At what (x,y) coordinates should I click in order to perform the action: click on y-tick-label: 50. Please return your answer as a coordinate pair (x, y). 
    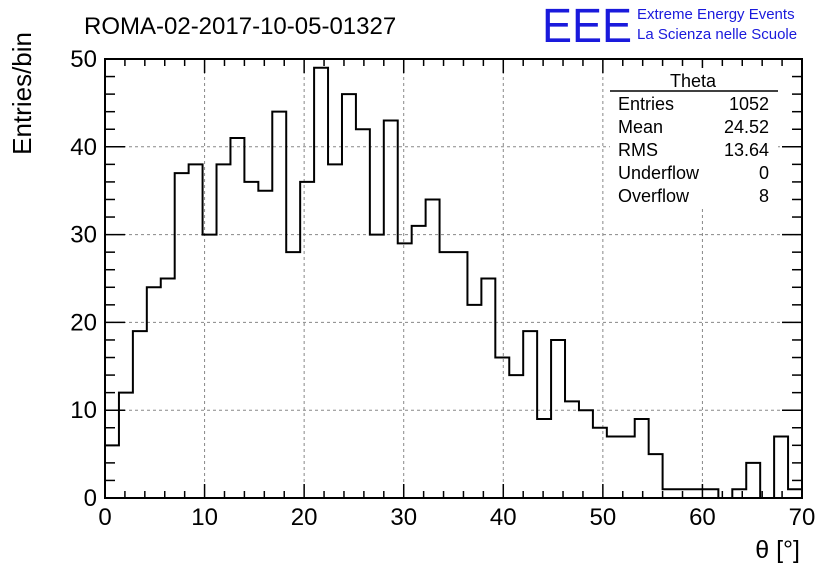
    Looking at the image, I should click on (83, 59).